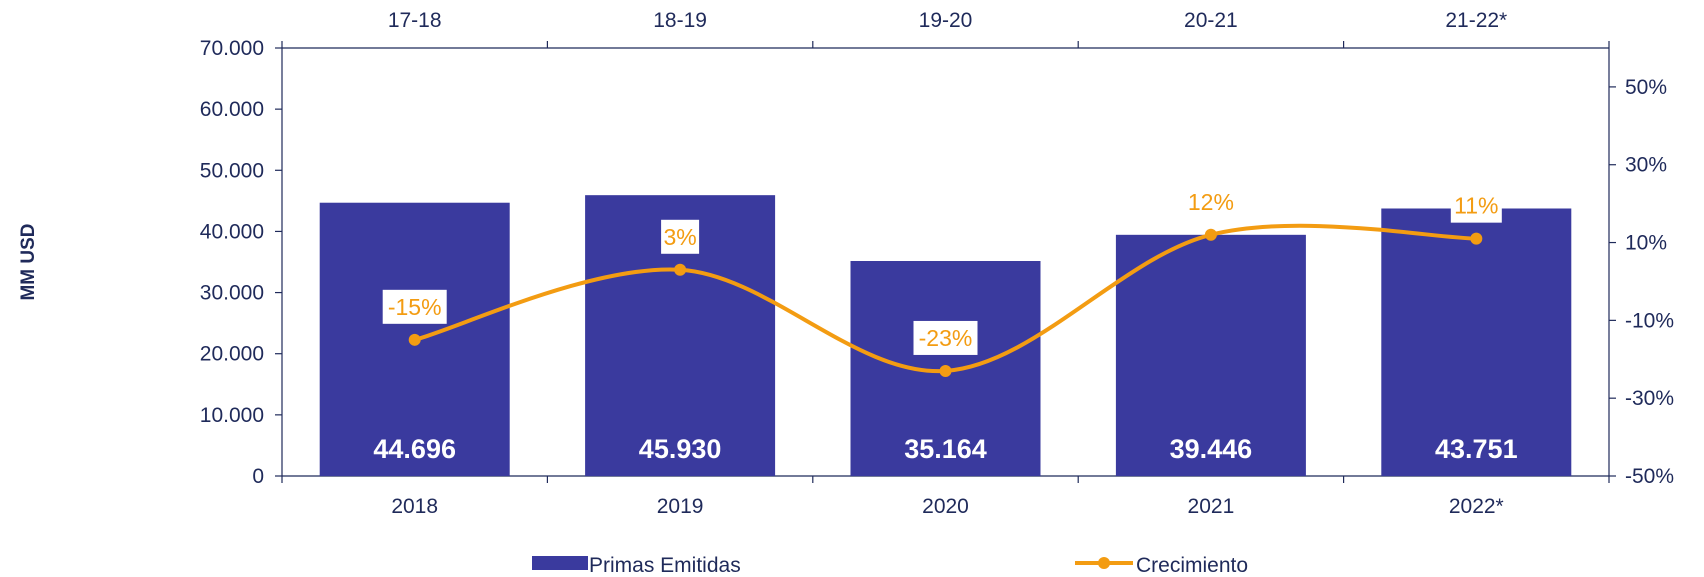  Describe the element at coordinates (1476, 506) in the screenshot. I see `x-tick-label: 2022*` at that location.